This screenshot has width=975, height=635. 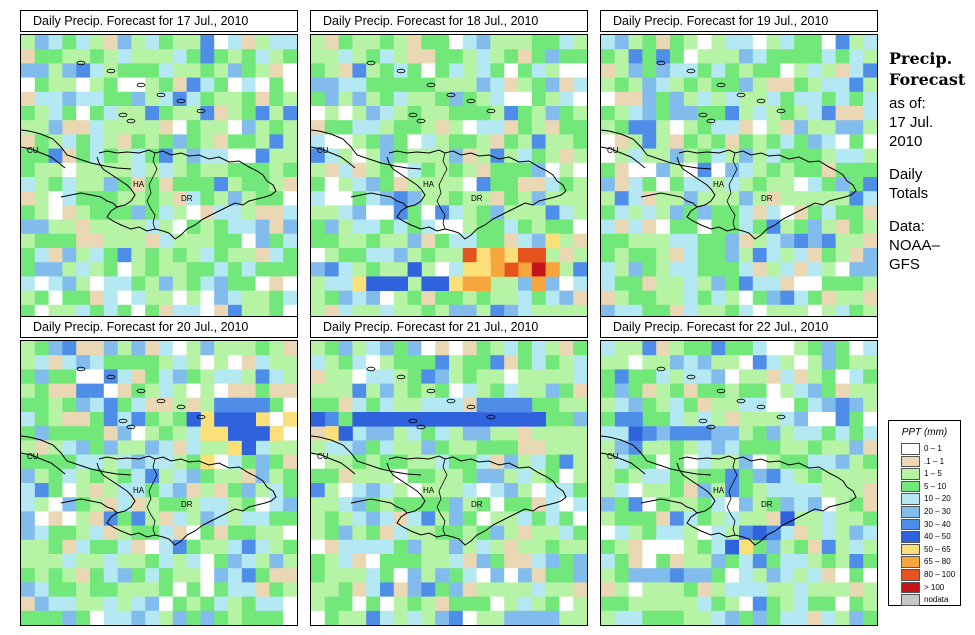 What do you see at coordinates (739, 327) in the screenshot?
I see `panel-title: Daily Precip. Forecast for 22 Jul., 2010` at bounding box center [739, 327].